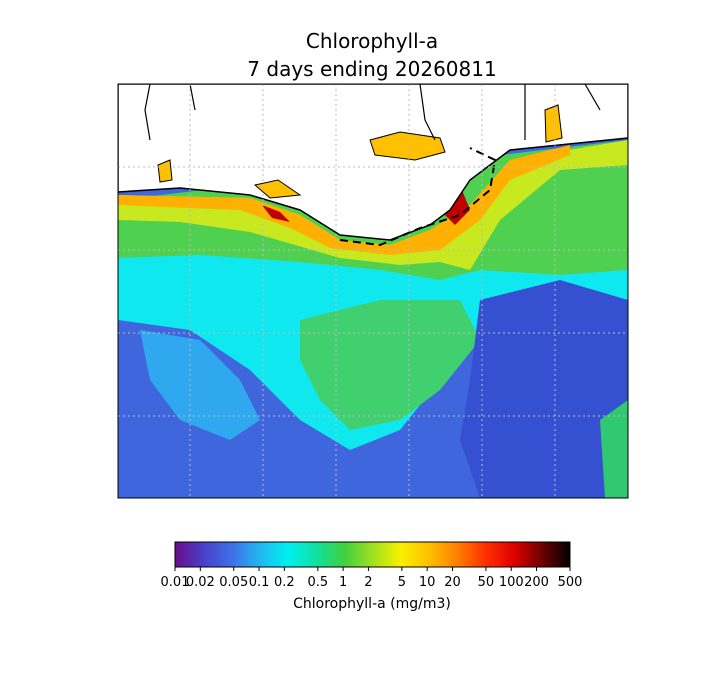  What do you see at coordinates (175, 582) in the screenshot?
I see `colorbar-tick-label: 0.01` at bounding box center [175, 582].